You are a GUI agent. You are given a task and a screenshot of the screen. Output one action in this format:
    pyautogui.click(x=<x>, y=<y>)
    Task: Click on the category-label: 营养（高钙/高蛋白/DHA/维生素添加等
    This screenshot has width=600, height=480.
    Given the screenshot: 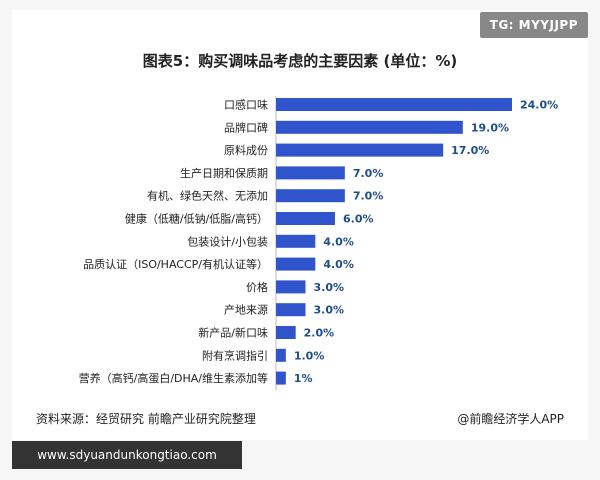 What is the action you would take?
    pyautogui.click(x=173, y=378)
    